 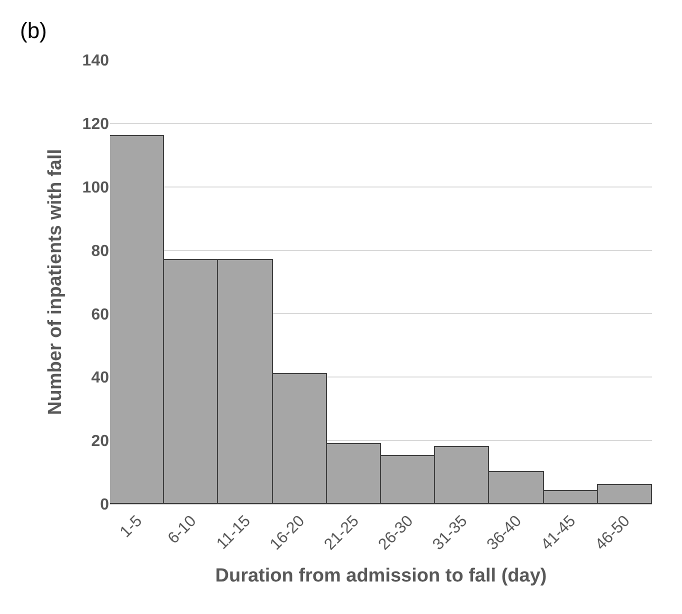 What do you see at coordinates (96, 187) in the screenshot?
I see `y-tick-label: 100` at bounding box center [96, 187].